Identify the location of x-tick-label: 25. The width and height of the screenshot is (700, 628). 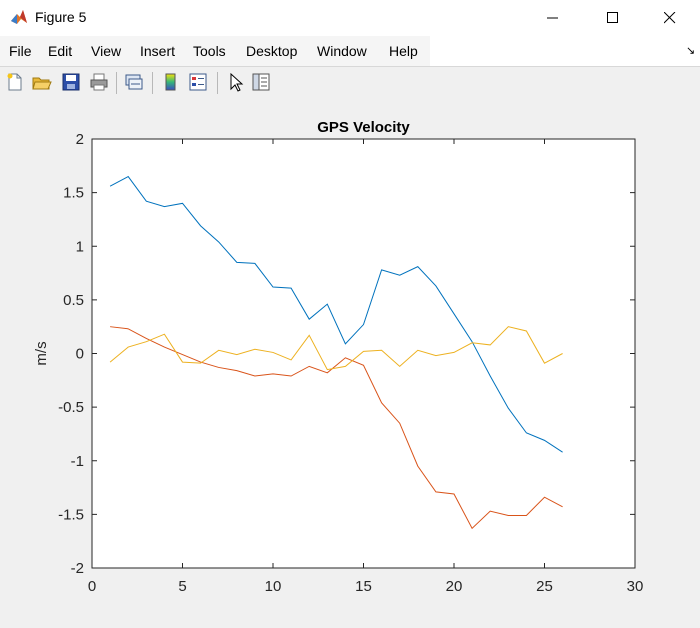
(544, 586).